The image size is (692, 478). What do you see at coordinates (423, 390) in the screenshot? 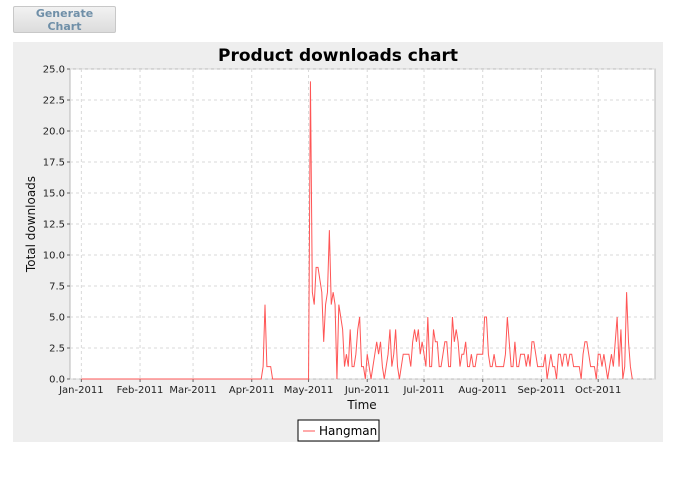
I see `x-tick-label: Jul-2011` at bounding box center [423, 390].